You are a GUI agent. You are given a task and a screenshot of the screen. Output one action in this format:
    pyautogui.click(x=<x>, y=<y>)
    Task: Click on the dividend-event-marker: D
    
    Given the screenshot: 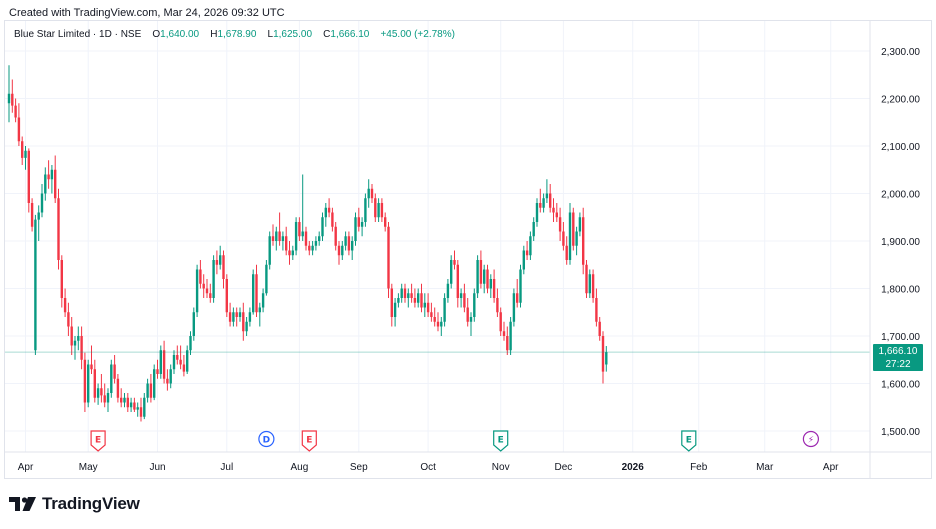 What is the action you would take?
    pyautogui.click(x=266, y=439)
    